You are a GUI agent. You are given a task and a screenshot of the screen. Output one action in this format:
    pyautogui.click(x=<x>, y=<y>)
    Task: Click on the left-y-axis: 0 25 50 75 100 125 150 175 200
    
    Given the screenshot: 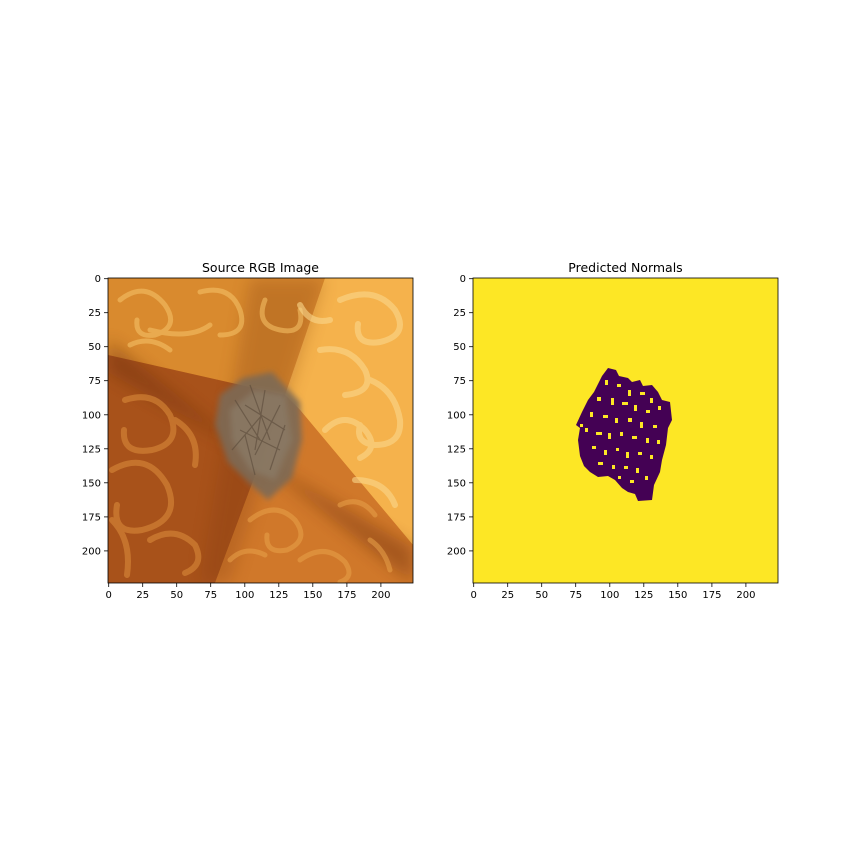 What is the action you would take?
    pyautogui.click(x=95, y=415)
    